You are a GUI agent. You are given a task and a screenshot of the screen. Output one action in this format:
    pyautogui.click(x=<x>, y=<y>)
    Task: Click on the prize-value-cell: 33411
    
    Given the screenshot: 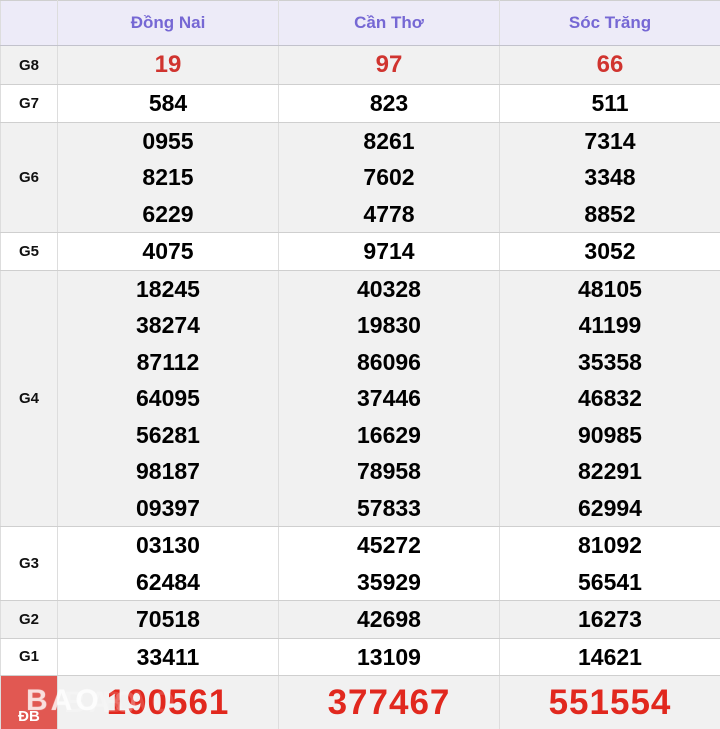 What is the action you would take?
    pyautogui.click(x=168, y=656)
    